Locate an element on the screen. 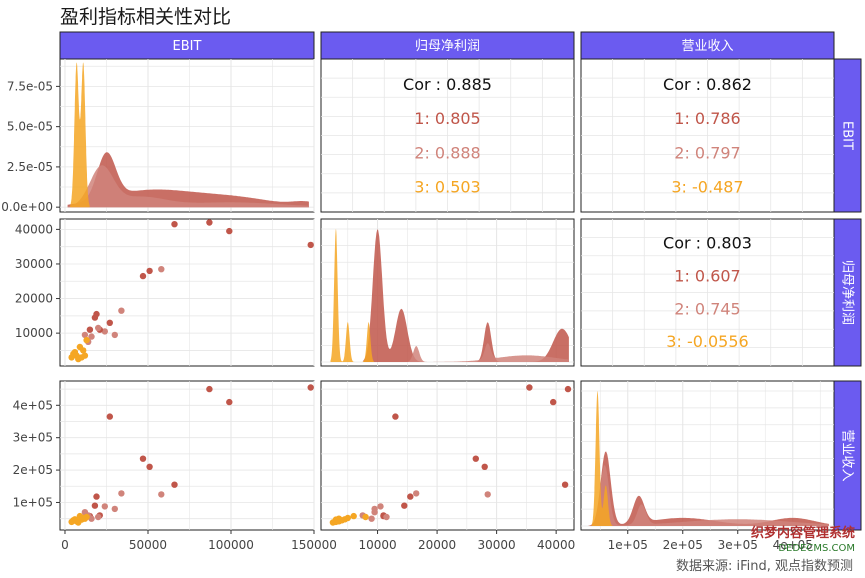 The image size is (865, 578). x-tick-label: 1e+05 is located at coordinates (628, 545).